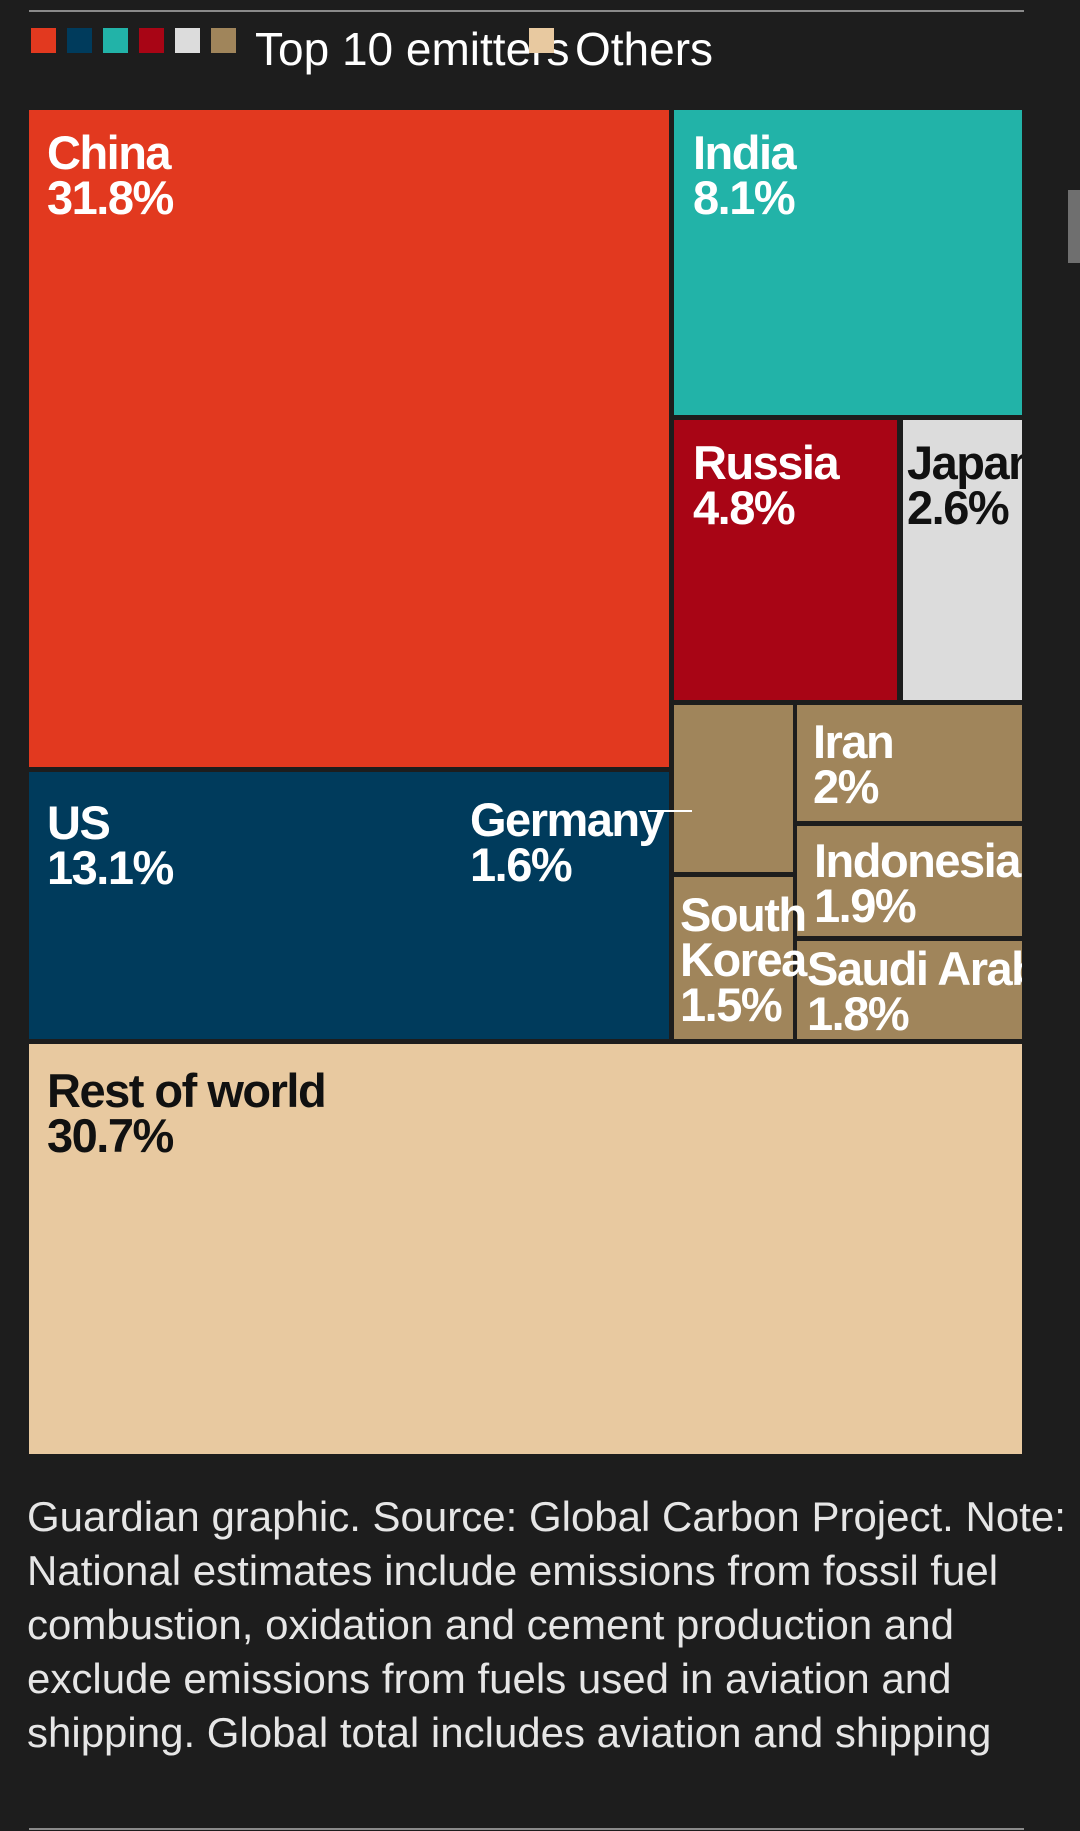 This screenshot has height=1831, width=1080. Describe the element at coordinates (766, 462) in the screenshot. I see `cell-name: Russia` at that location.